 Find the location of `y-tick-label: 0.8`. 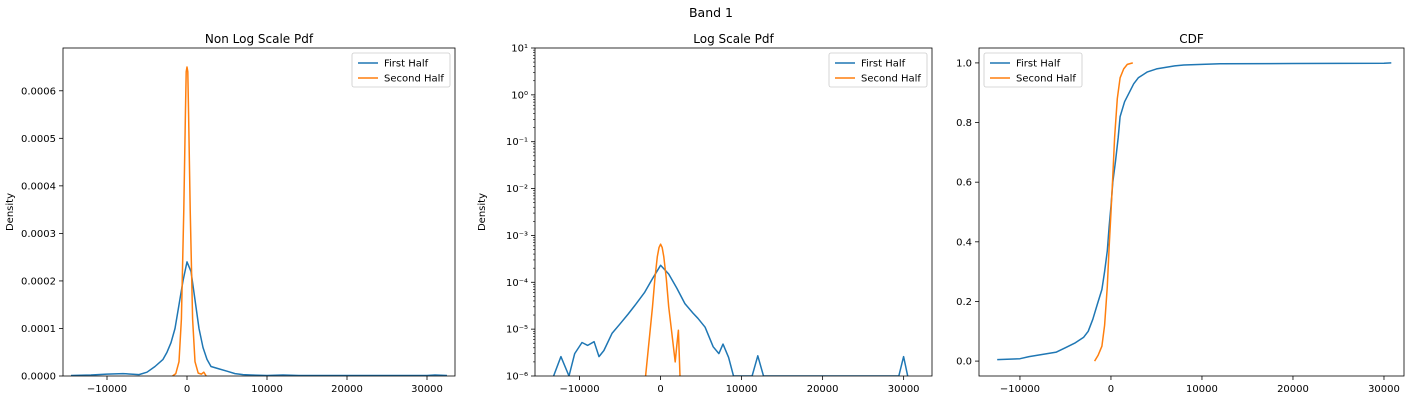

y-tick-label: 0.8 is located at coordinates (964, 123).